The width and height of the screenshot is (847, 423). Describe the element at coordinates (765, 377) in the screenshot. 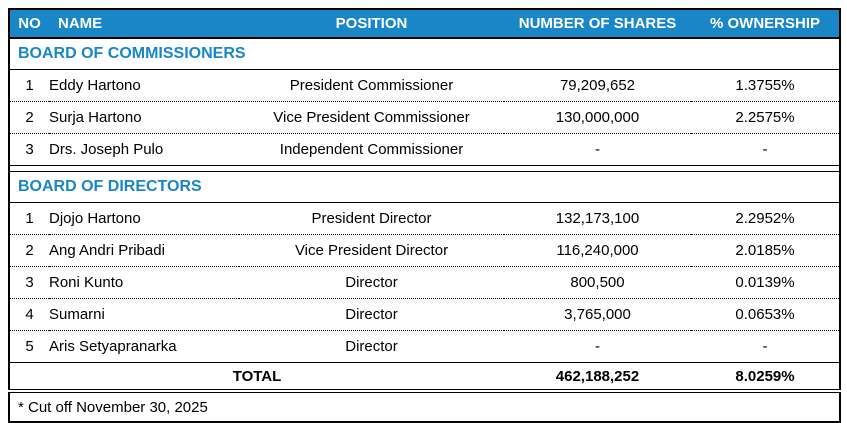

I see `total-ownership: 8.0259%` at that location.